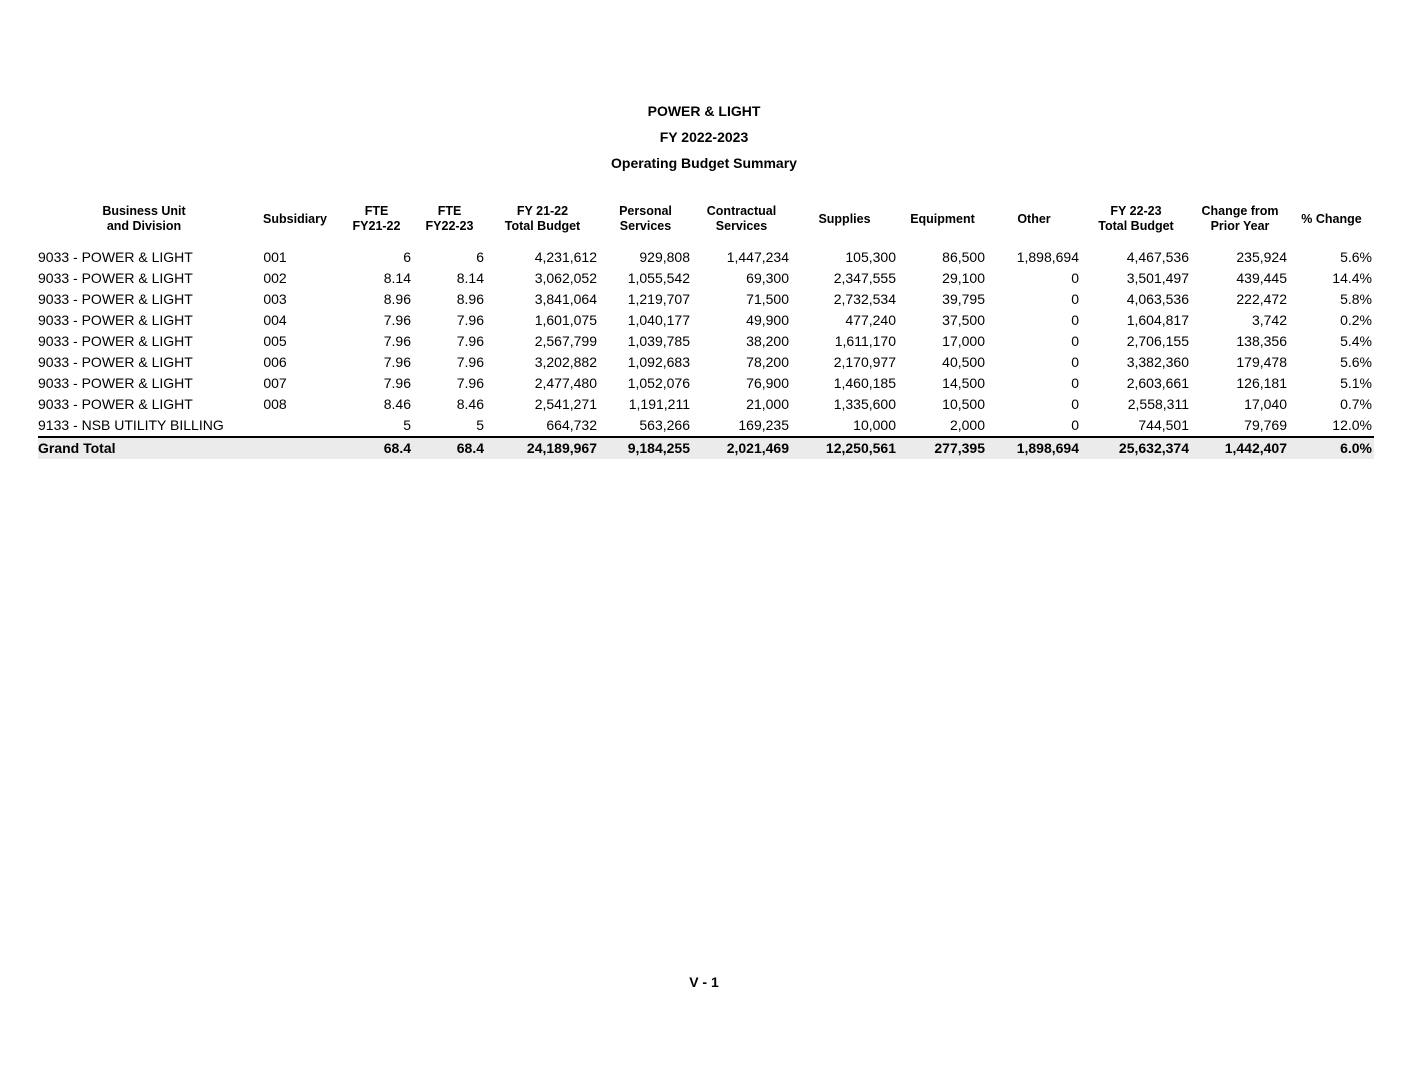 This screenshot has width=1408, height=1088. Describe the element at coordinates (1356, 383) in the screenshot. I see `cell-pct-change: 5.1%` at that location.